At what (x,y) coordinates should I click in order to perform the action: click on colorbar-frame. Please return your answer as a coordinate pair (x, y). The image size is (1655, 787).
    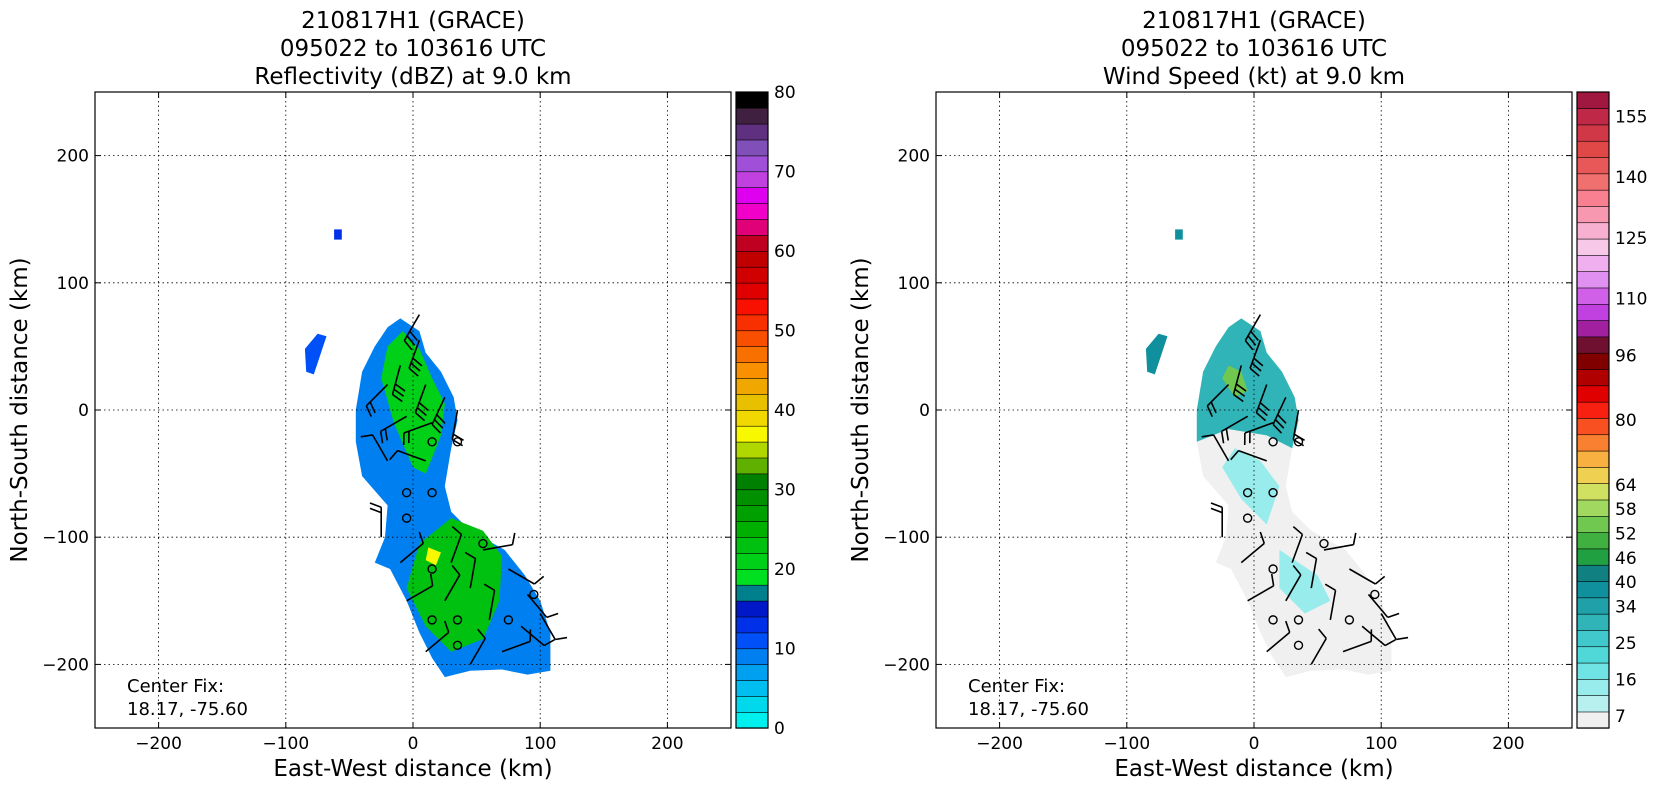
    Looking at the image, I should click on (1593, 410).